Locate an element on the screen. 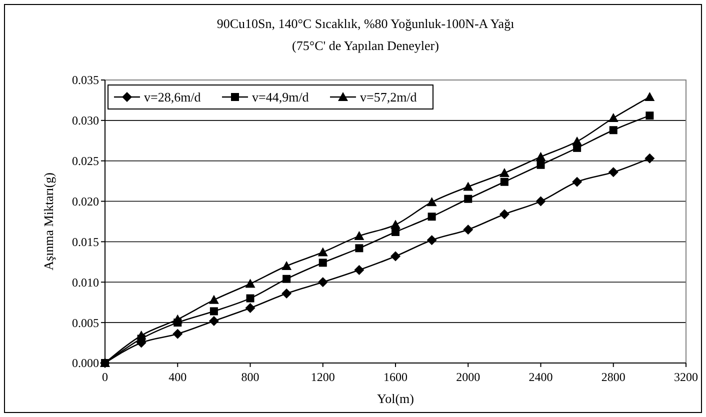  y-tick-label: 0.030 is located at coordinates (85, 121).